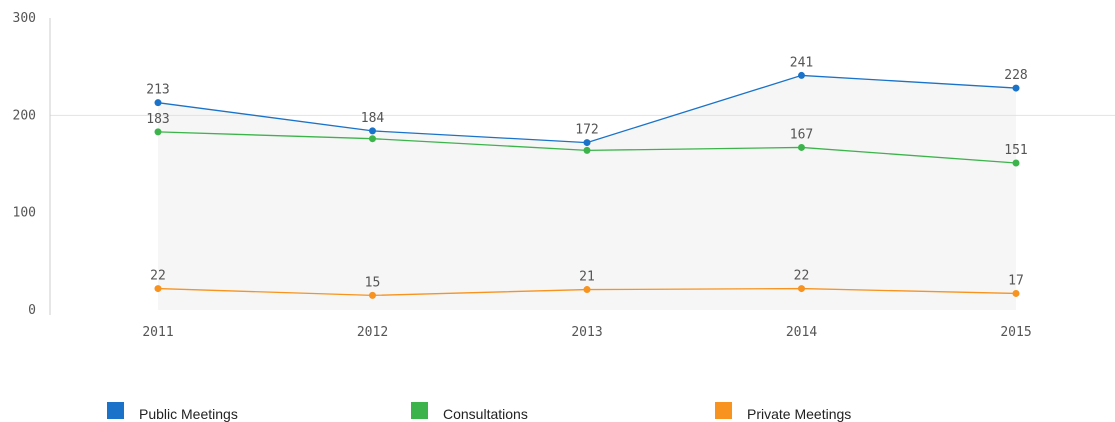 The height and width of the screenshot is (422, 1115). What do you see at coordinates (24, 115) in the screenshot?
I see `y-tick-label: 200` at bounding box center [24, 115].